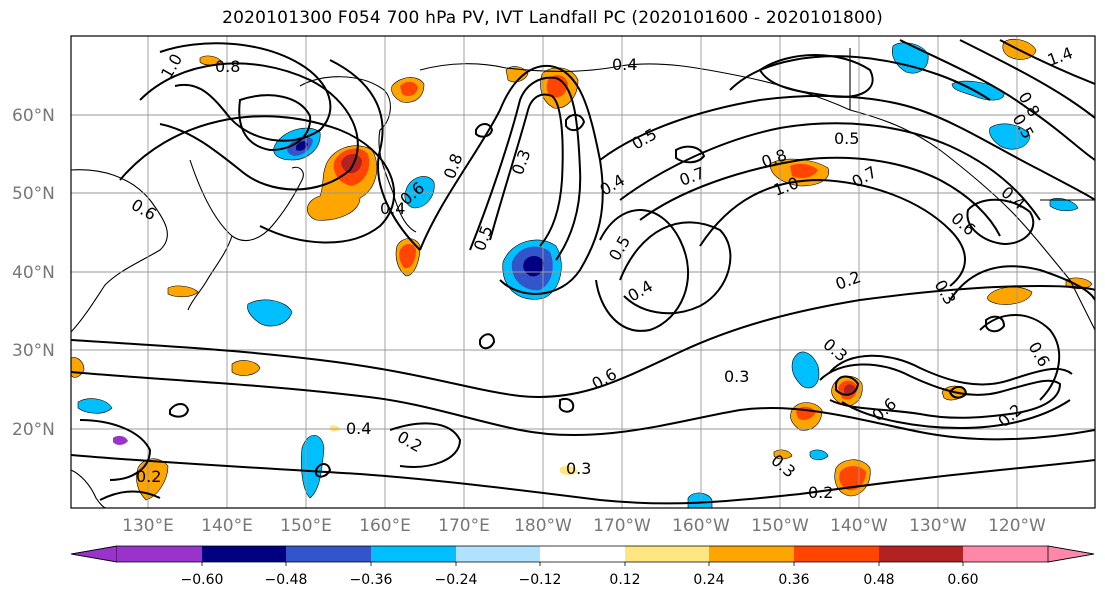 The width and height of the screenshot is (1105, 601). I want to click on lat-label: 60°N, so click(33, 116).